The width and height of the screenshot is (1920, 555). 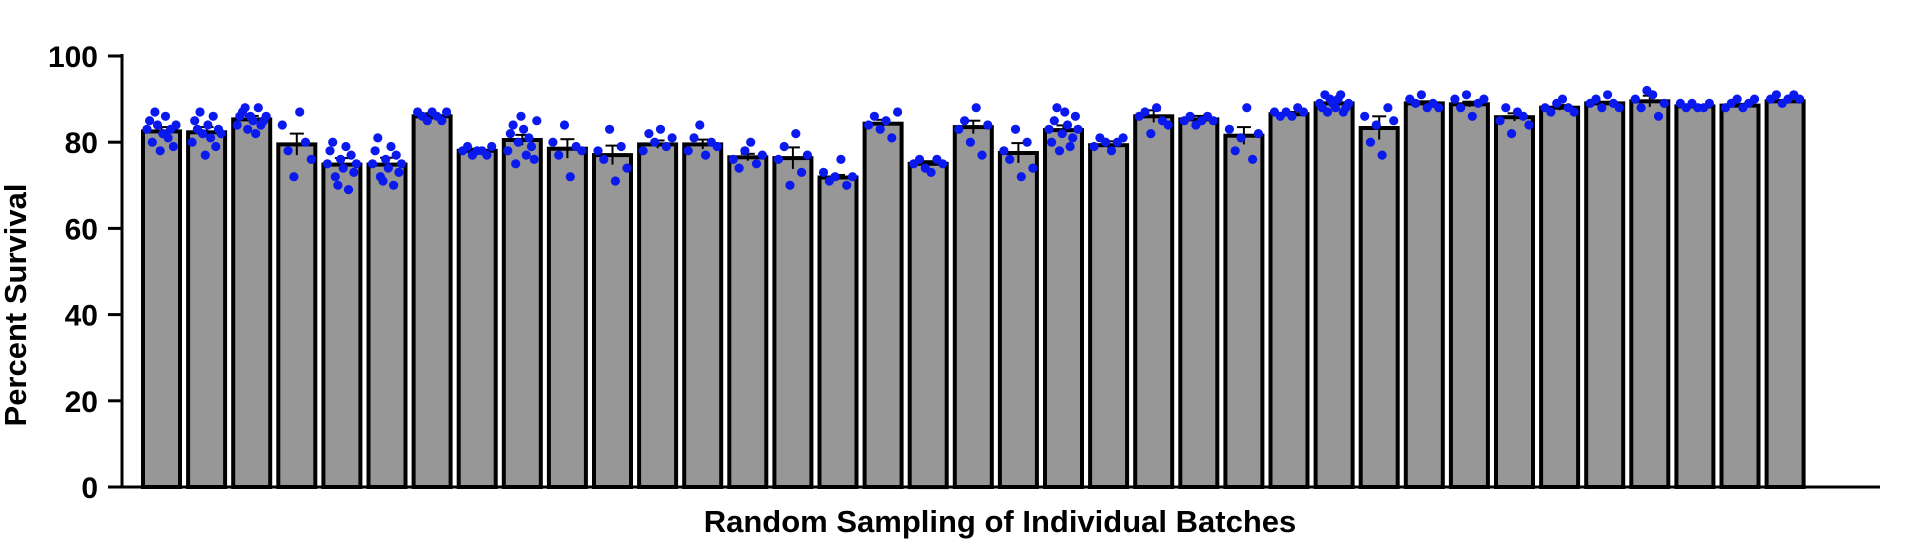 What do you see at coordinates (81, 143) in the screenshot?
I see `y-tick-label: 80` at bounding box center [81, 143].